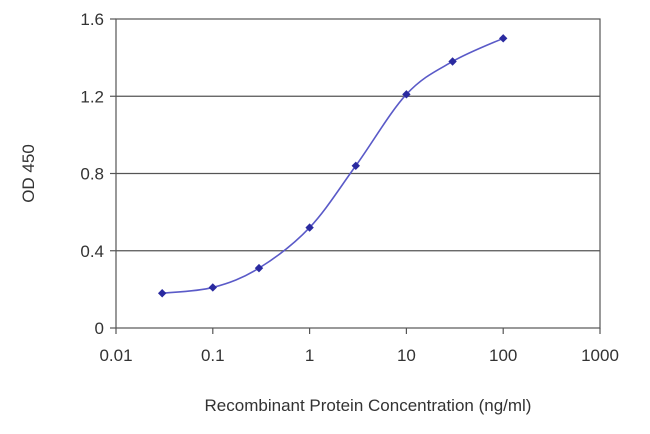  I want to click on x-axis: 0.01 0.1 1 10 100 1000, so click(359, 346).